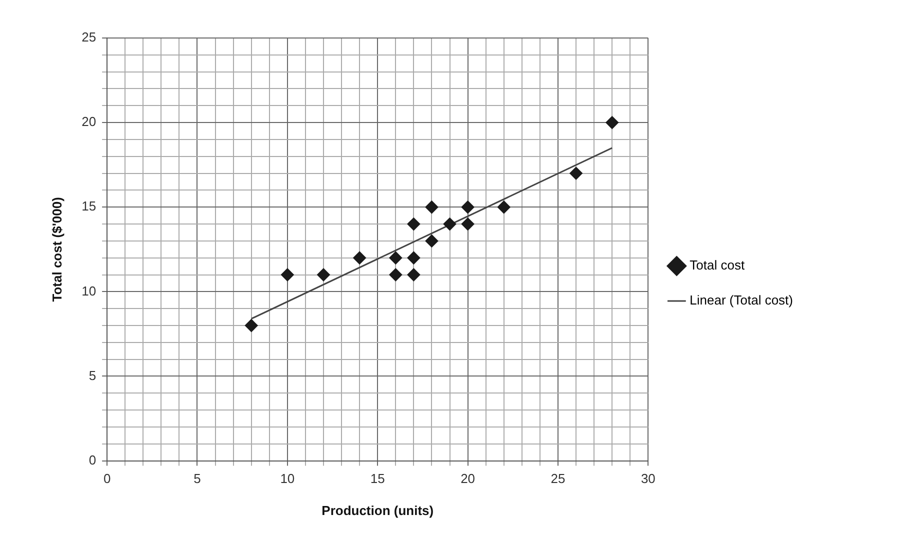  Describe the element at coordinates (377, 478) in the screenshot. I see `x-tick-label: 15` at that location.